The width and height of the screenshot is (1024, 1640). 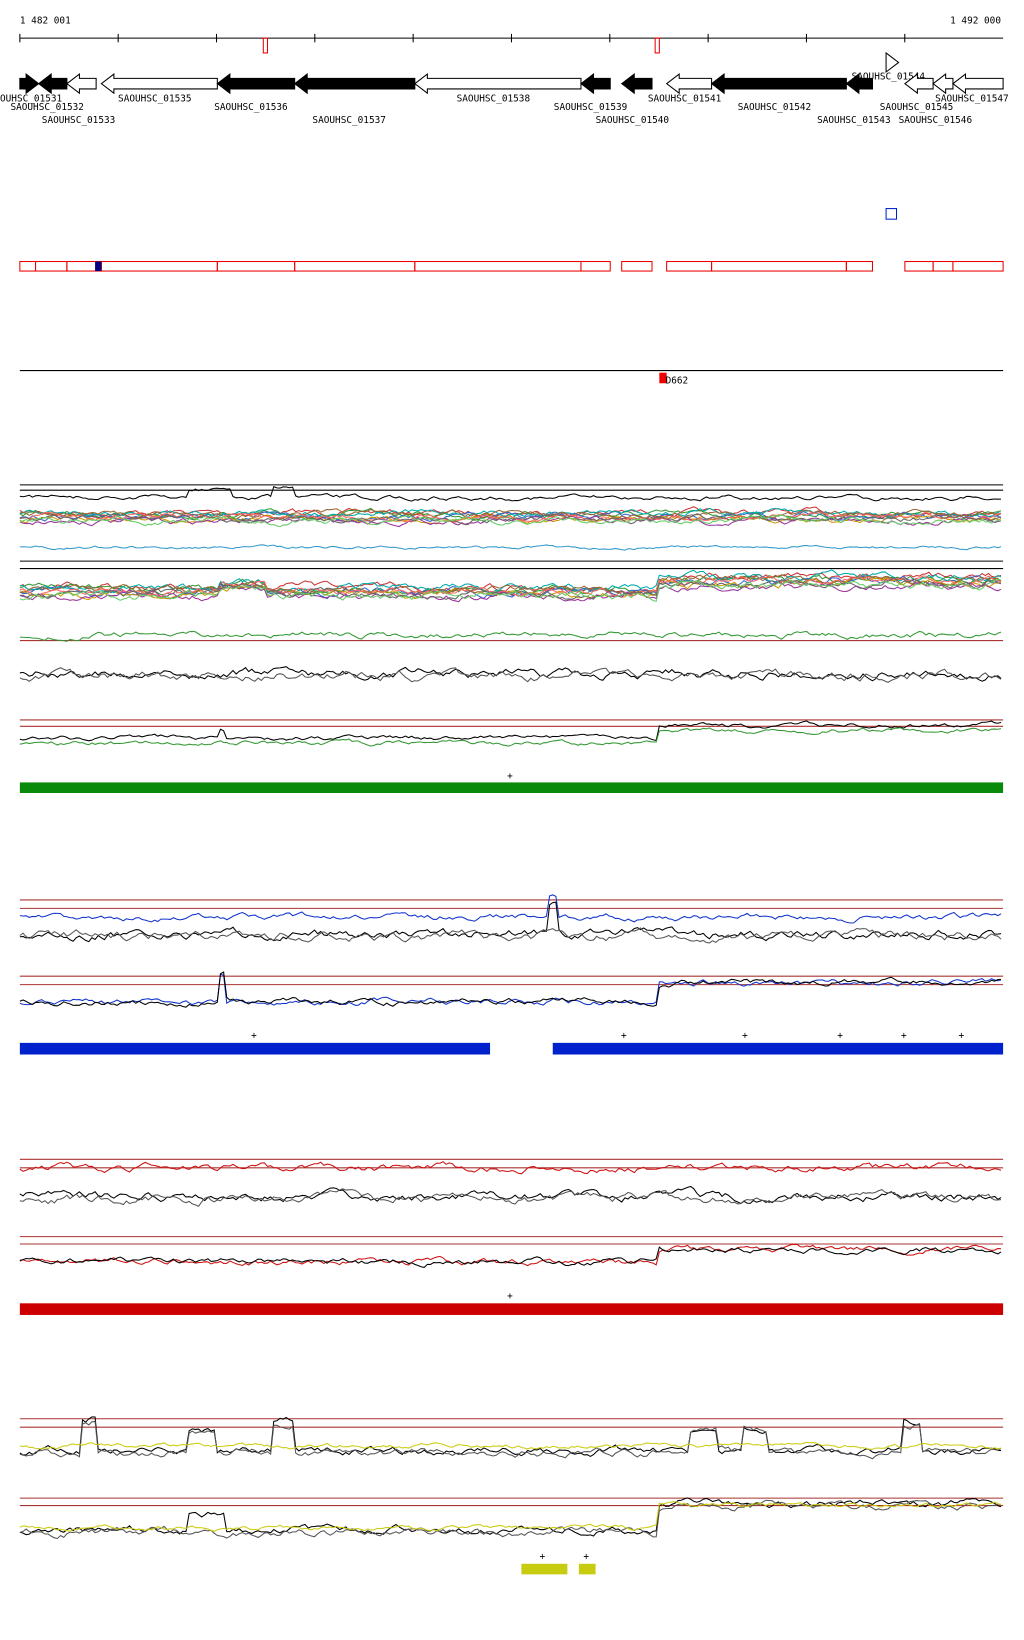 I want to click on gene-label: SAOUHSC_01543, so click(x=854, y=120).